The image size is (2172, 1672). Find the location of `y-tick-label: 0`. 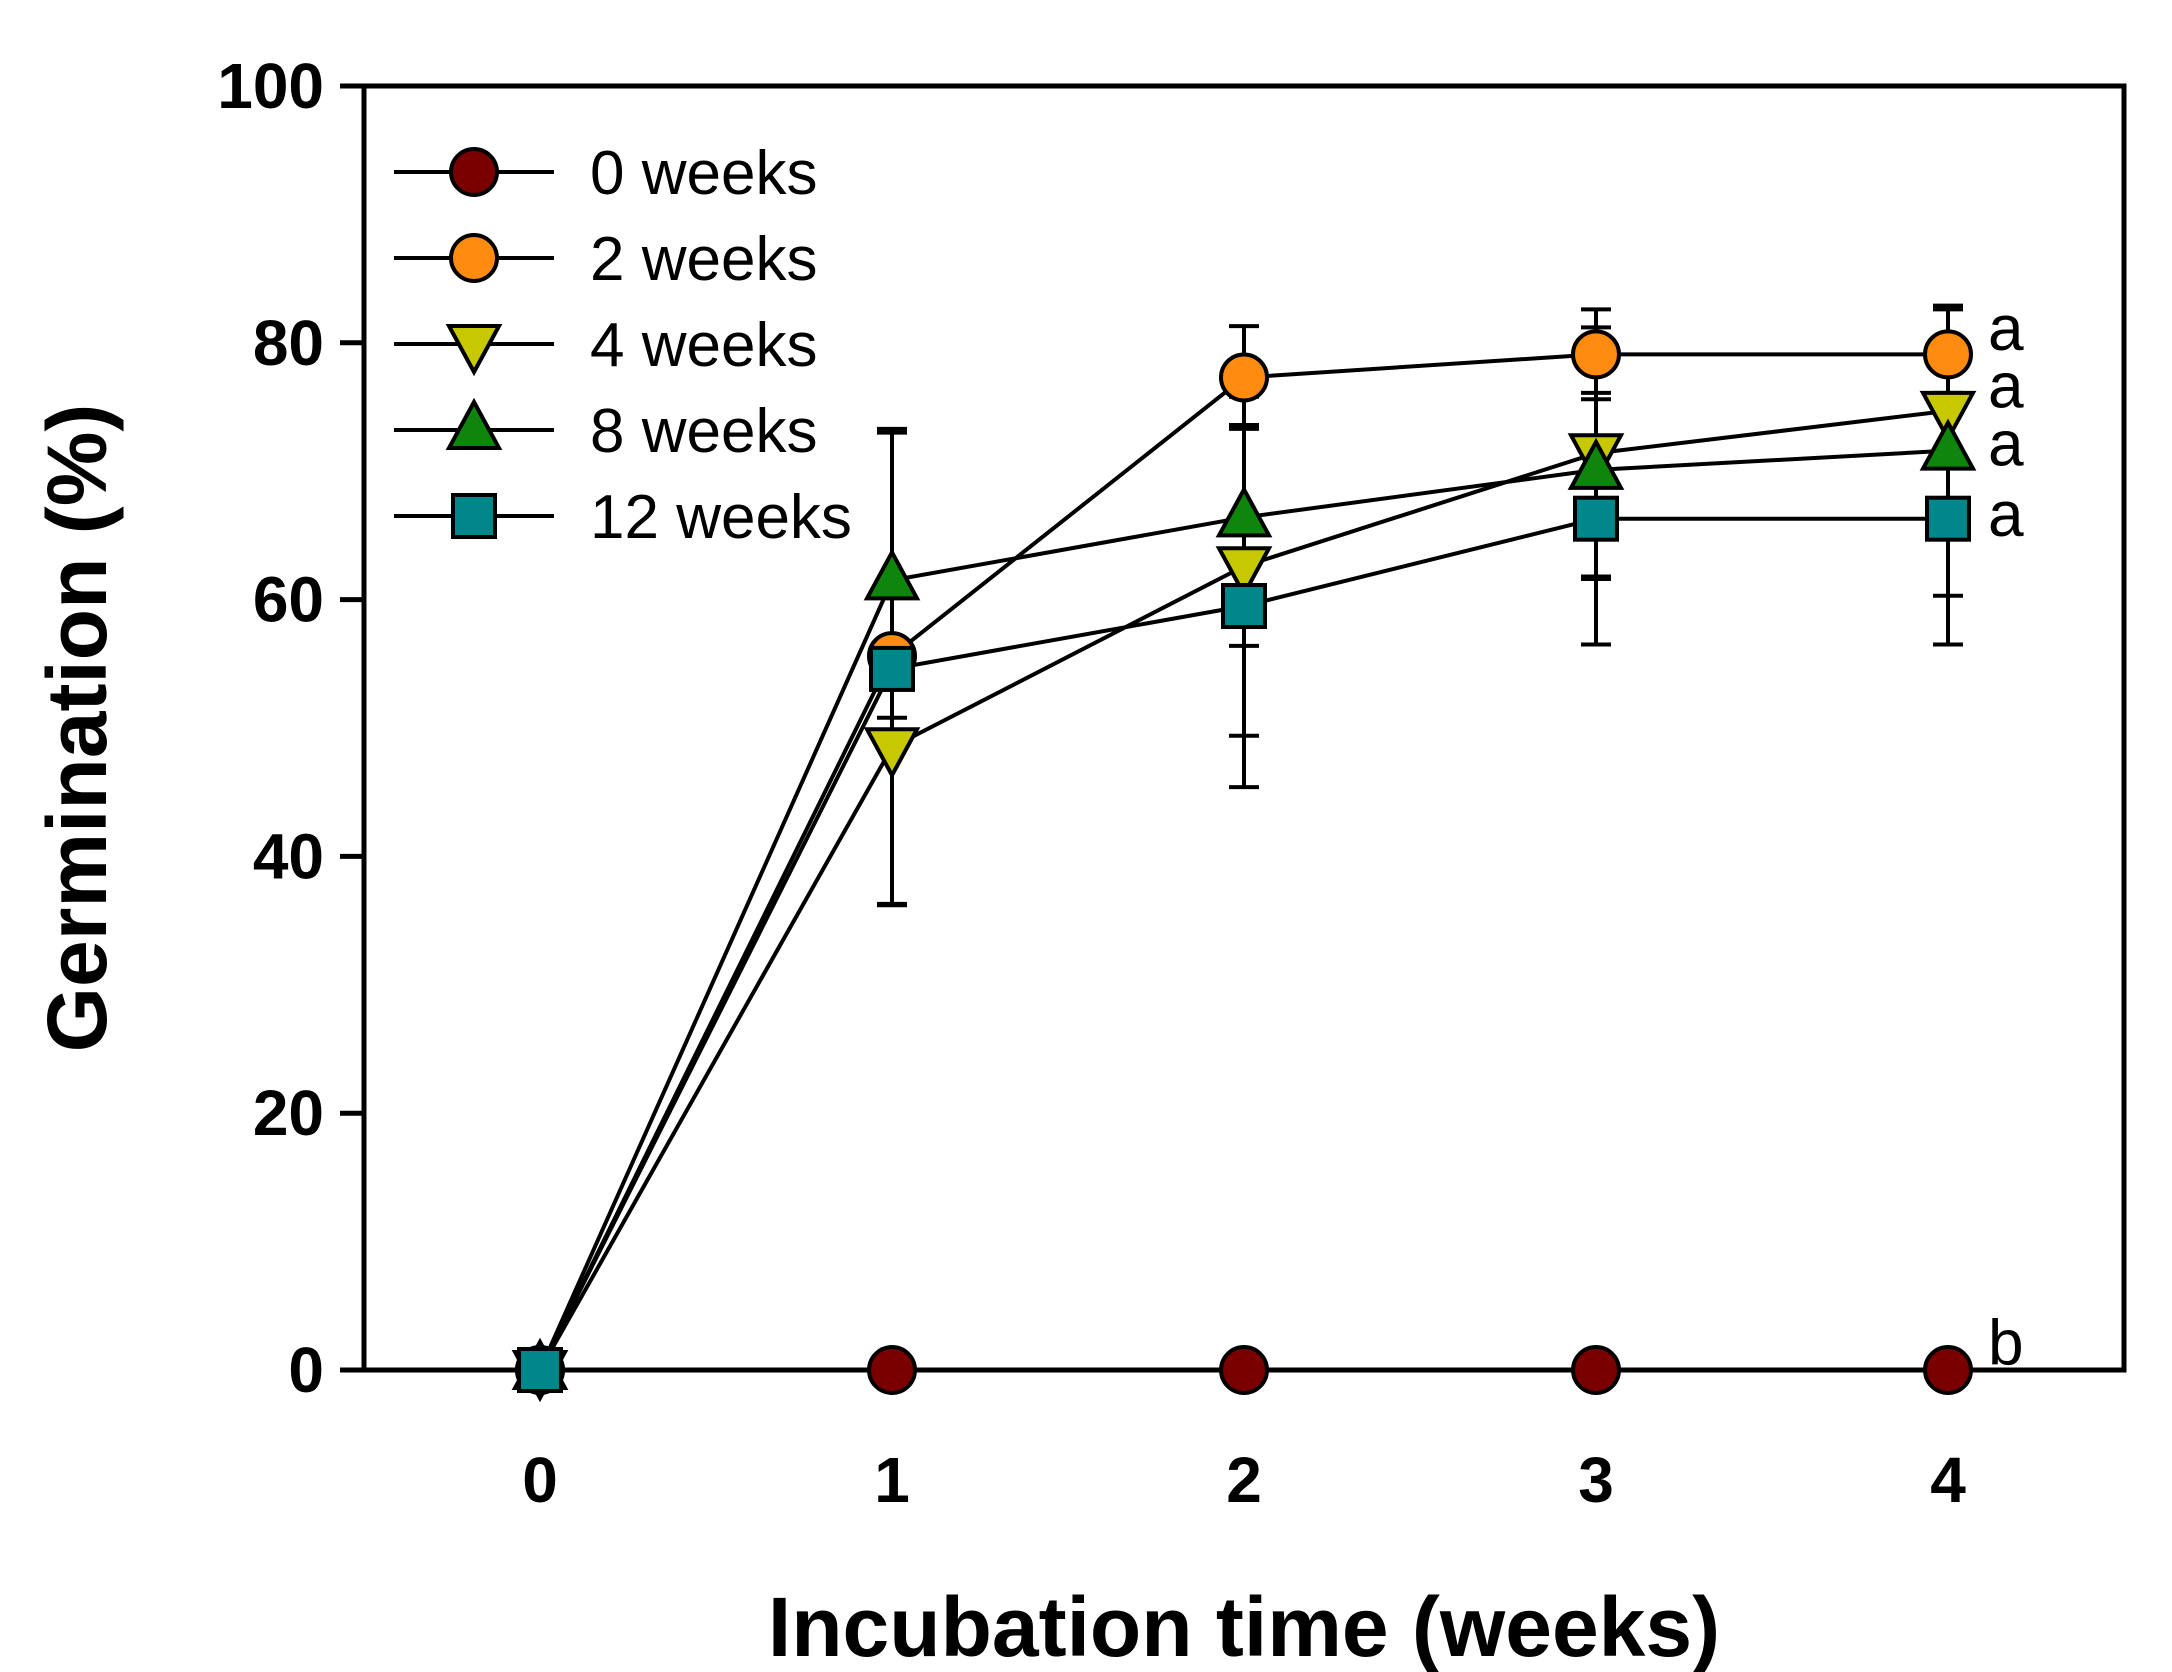

y-tick-label: 0 is located at coordinates (306, 1370).